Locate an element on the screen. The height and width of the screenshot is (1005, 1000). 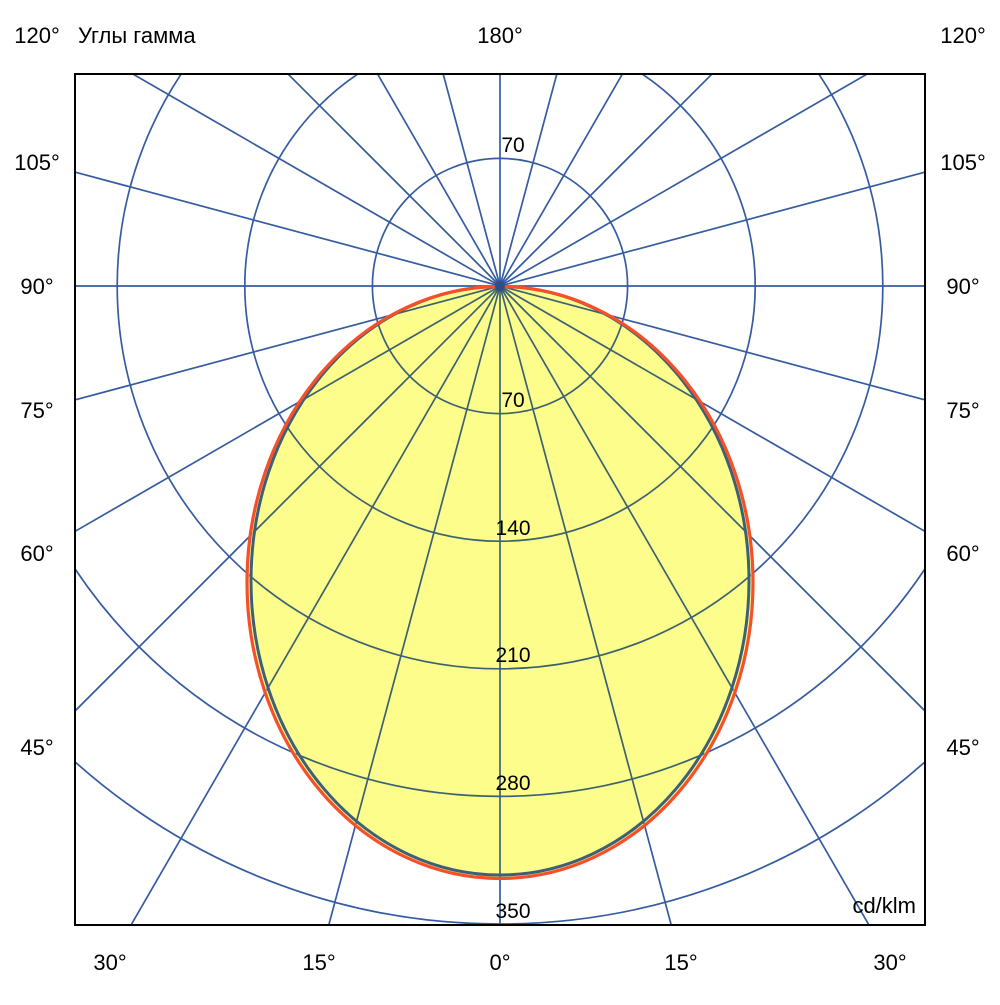
radial-tick-280: 280 is located at coordinates (512, 783).